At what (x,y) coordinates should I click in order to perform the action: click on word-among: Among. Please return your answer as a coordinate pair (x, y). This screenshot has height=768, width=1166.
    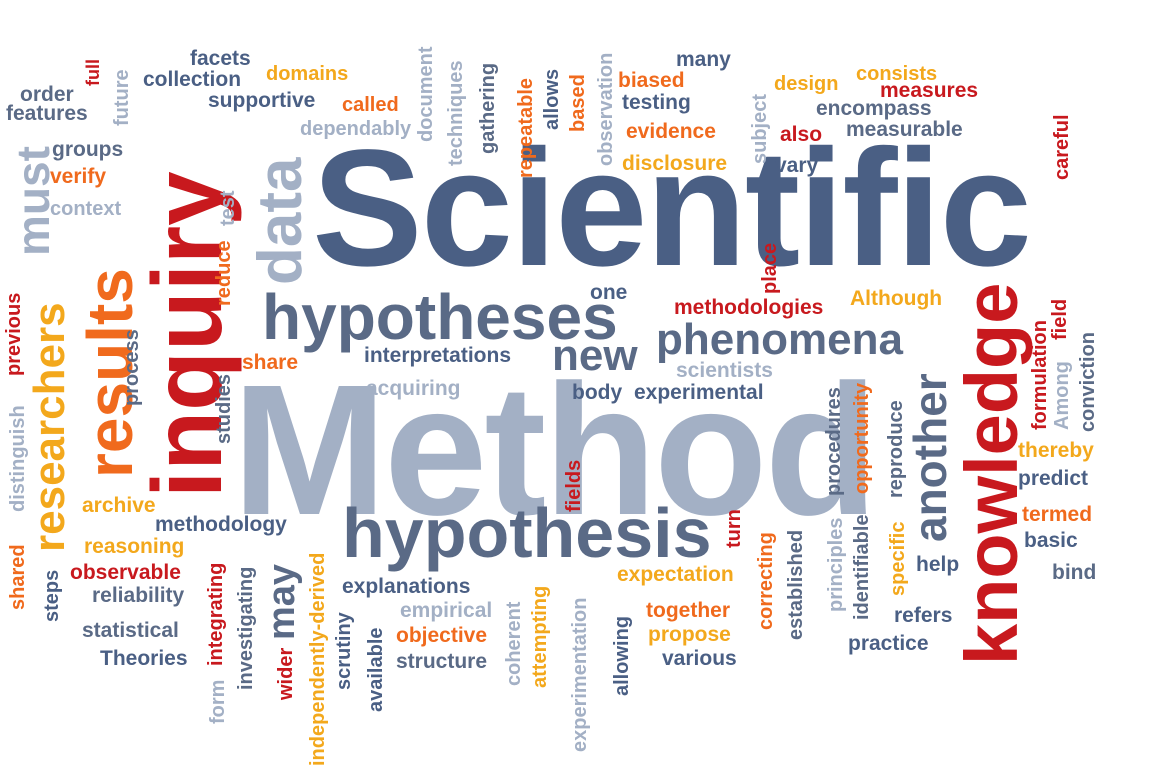
    Looking at the image, I should click on (1062, 395).